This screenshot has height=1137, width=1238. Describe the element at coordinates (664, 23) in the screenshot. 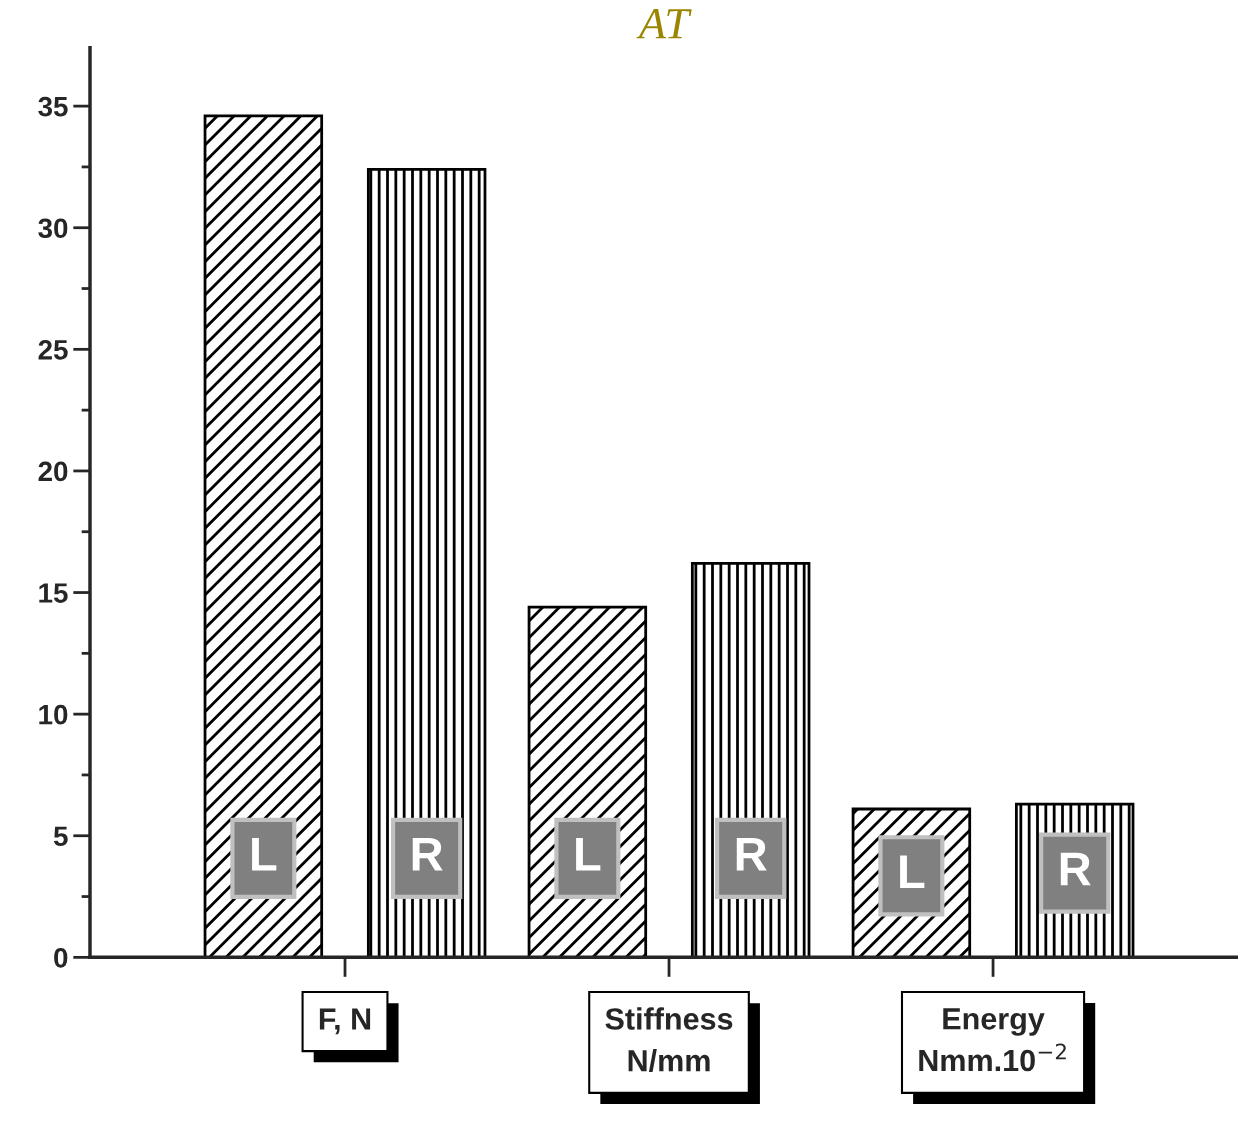

I see `chart-title: AT` at that location.